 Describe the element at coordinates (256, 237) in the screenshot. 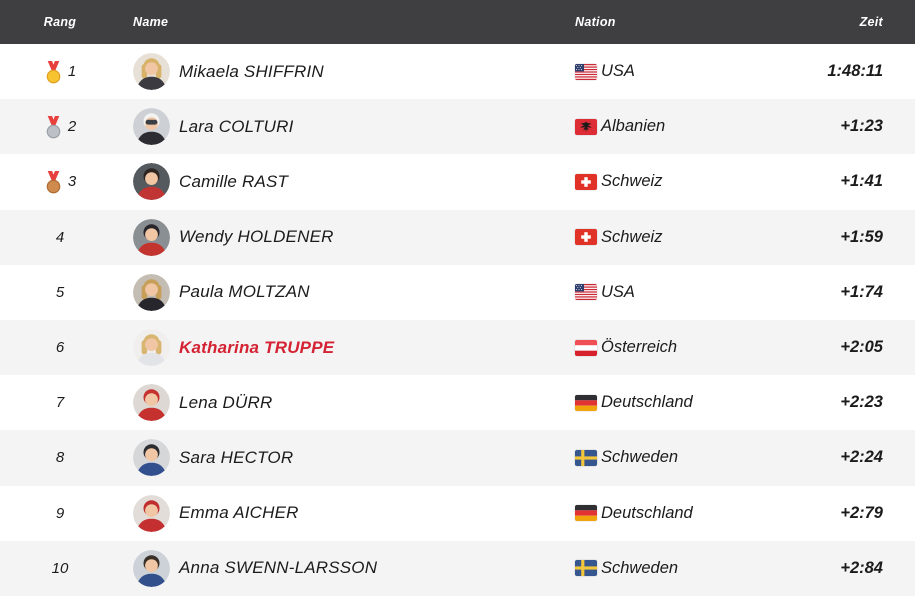

I see `athlete-name: Wendy HOLDENER` at that location.